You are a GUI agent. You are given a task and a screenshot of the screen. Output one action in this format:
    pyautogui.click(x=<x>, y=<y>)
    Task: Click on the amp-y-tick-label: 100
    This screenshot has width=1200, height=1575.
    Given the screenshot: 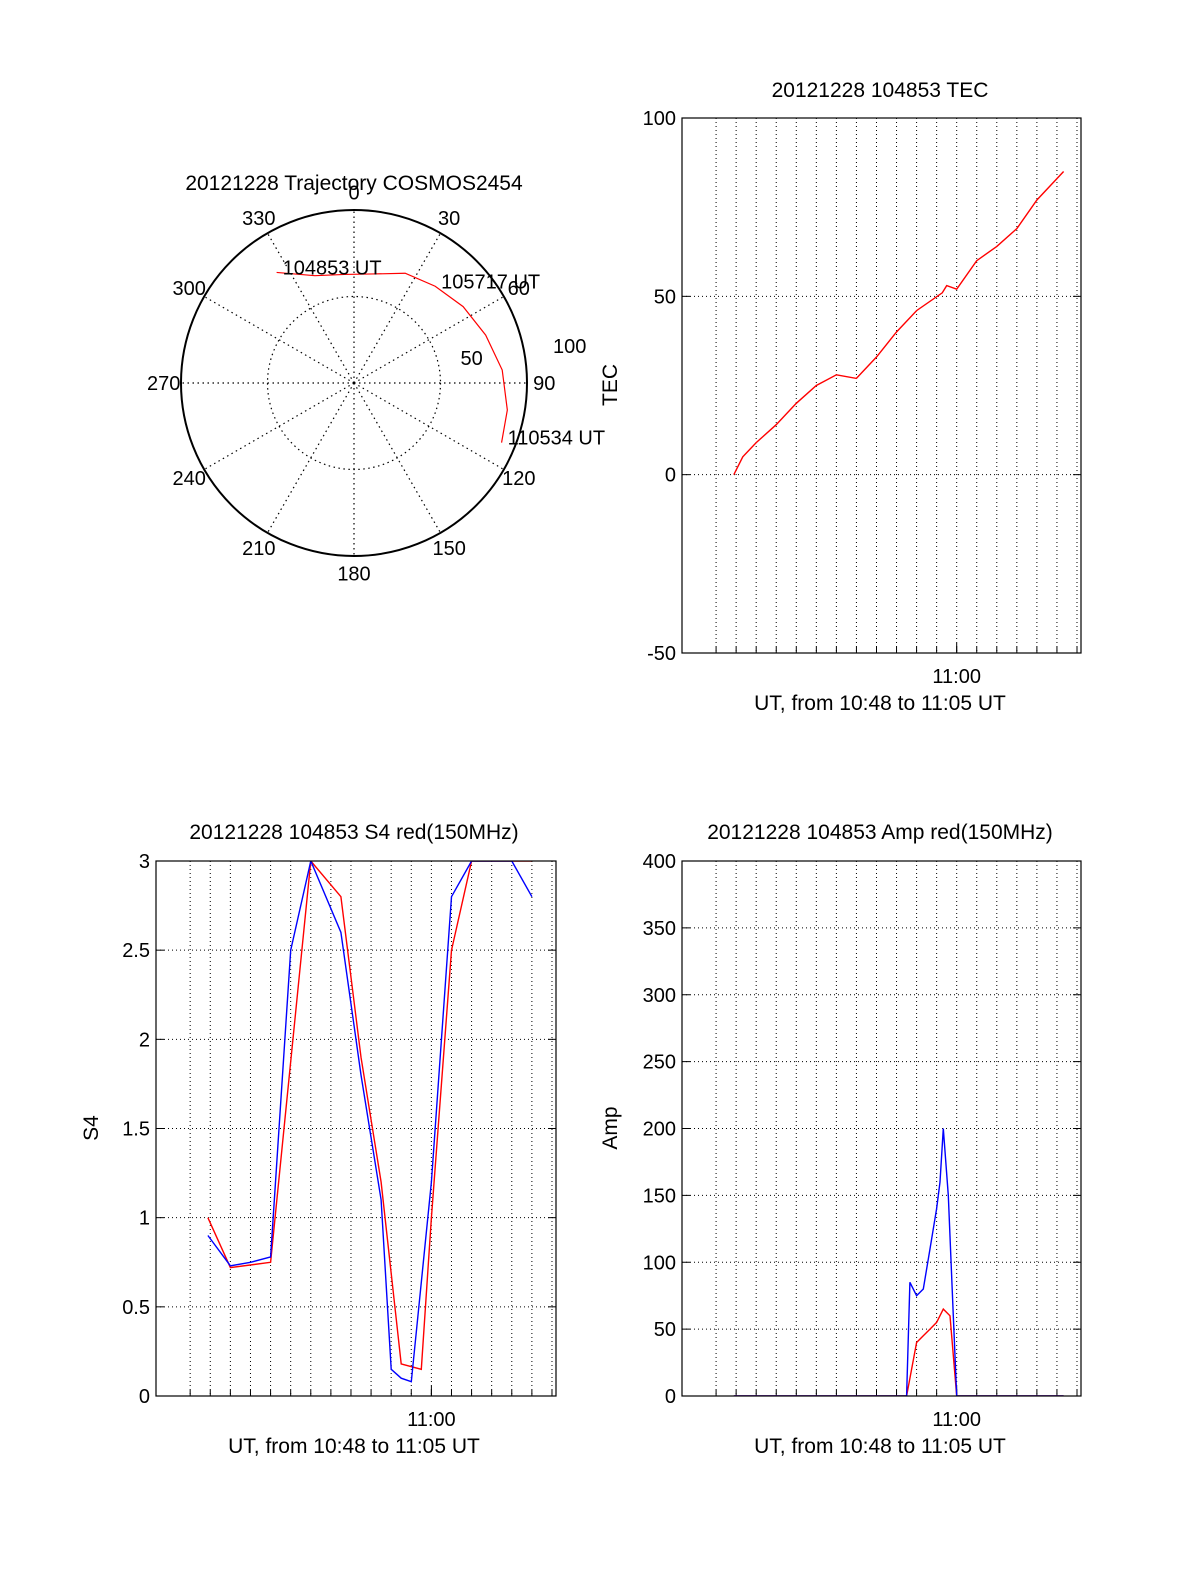 What is the action you would take?
    pyautogui.click(x=659, y=1263)
    